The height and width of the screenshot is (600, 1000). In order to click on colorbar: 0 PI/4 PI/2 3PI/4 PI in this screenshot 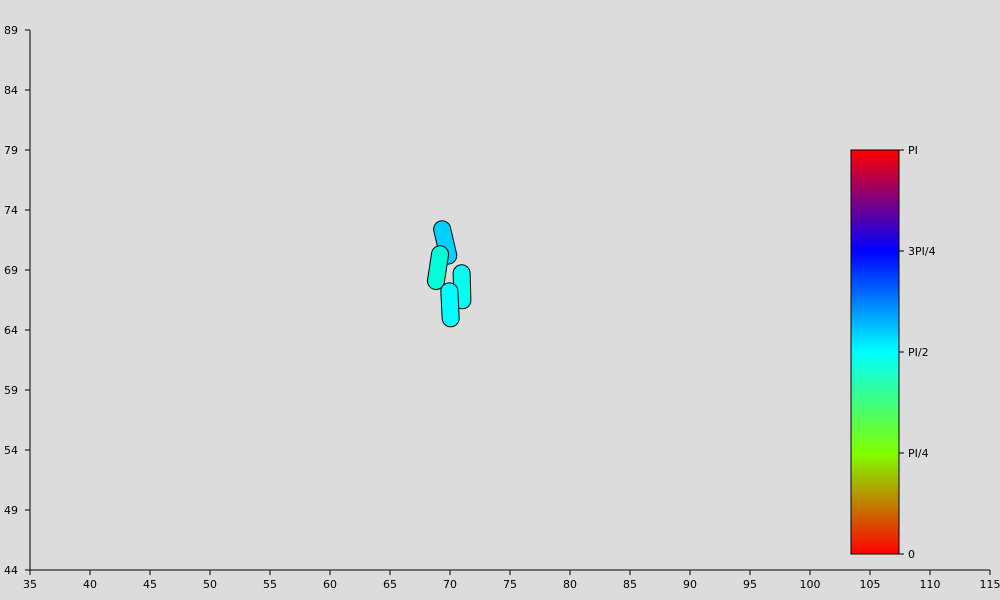, I will do `click(893, 352)`.